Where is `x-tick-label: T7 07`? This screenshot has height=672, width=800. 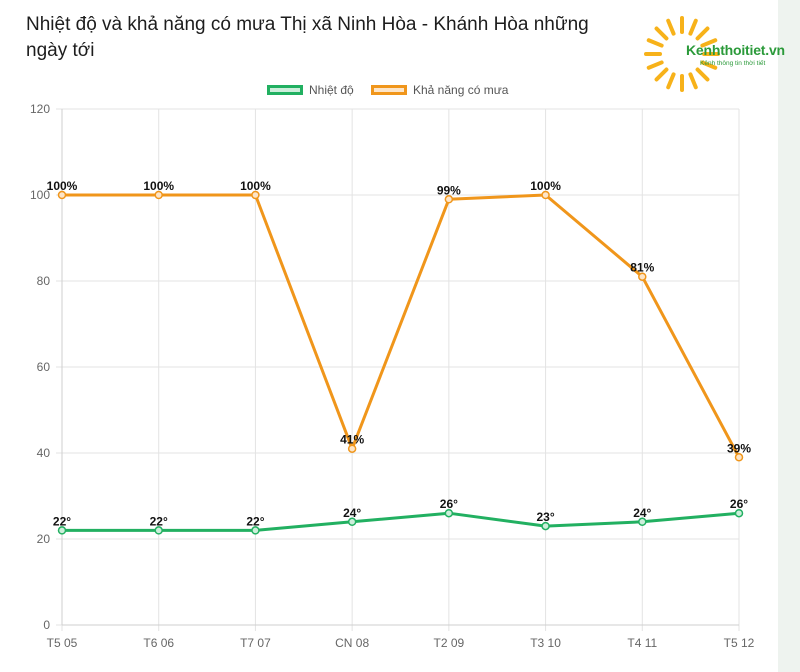
x-tick-label: T7 07 is located at coordinates (255, 643).